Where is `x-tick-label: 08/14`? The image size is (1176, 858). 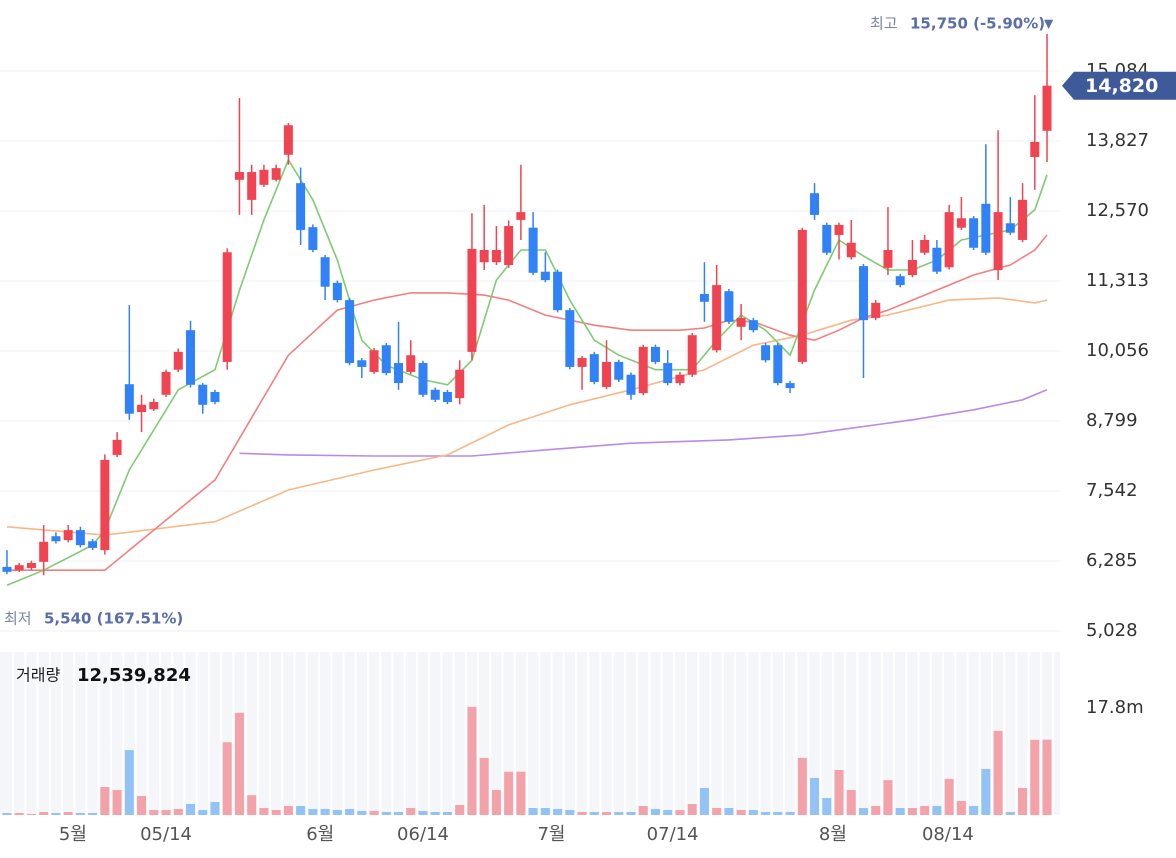 x-tick-label: 08/14 is located at coordinates (948, 834).